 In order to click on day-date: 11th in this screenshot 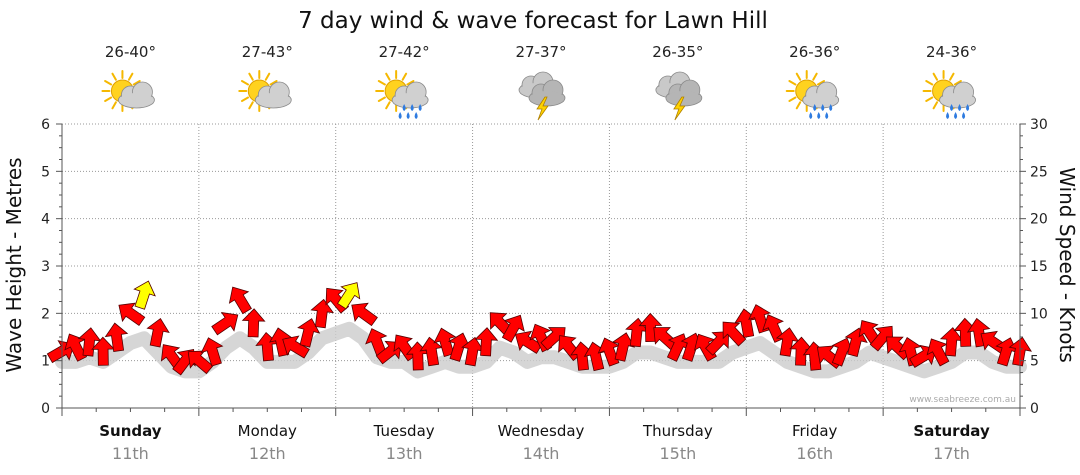, I will do `click(130, 453)`.